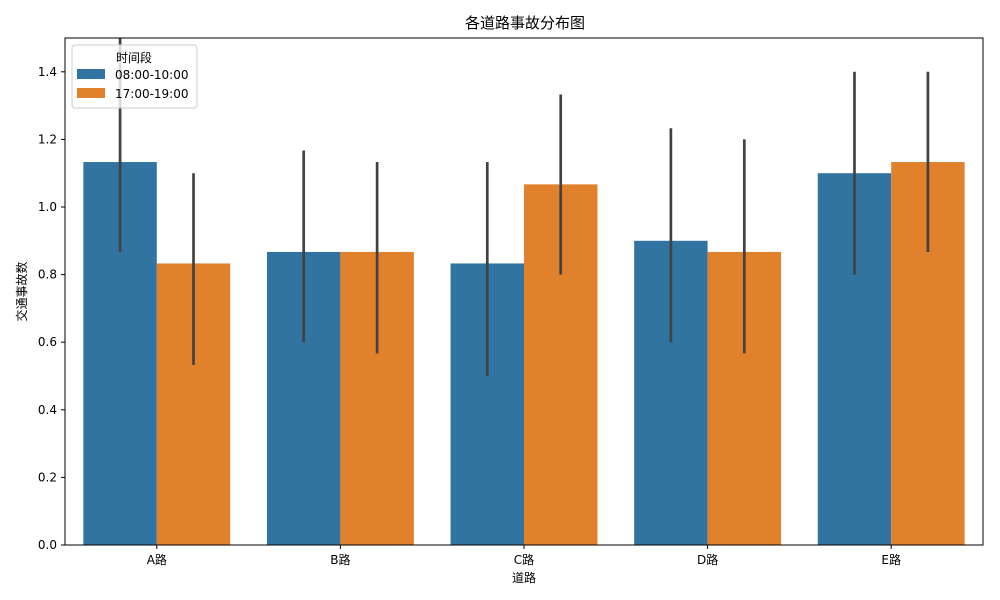 The width and height of the screenshot is (1000, 600). I want to click on x-axis-label: 道路, so click(524, 577).